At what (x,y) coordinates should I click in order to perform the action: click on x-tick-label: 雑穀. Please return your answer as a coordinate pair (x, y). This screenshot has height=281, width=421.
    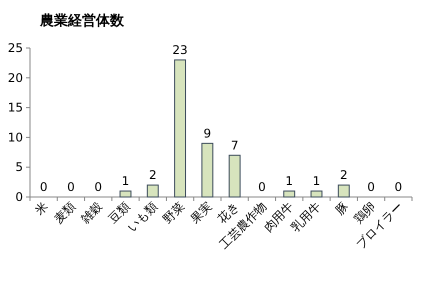
    Looking at the image, I should click on (92, 212).